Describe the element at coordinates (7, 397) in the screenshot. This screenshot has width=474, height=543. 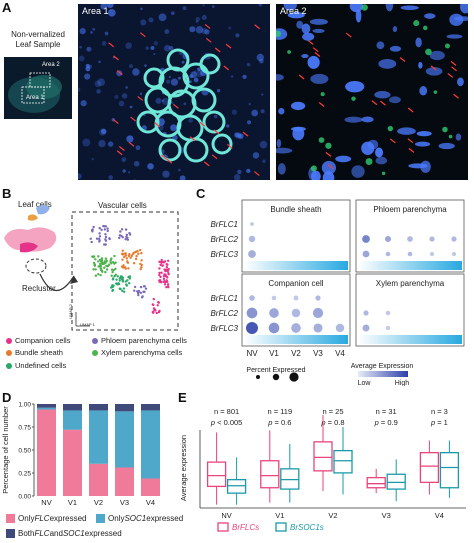
I see `panel-d-label: D` at that location.